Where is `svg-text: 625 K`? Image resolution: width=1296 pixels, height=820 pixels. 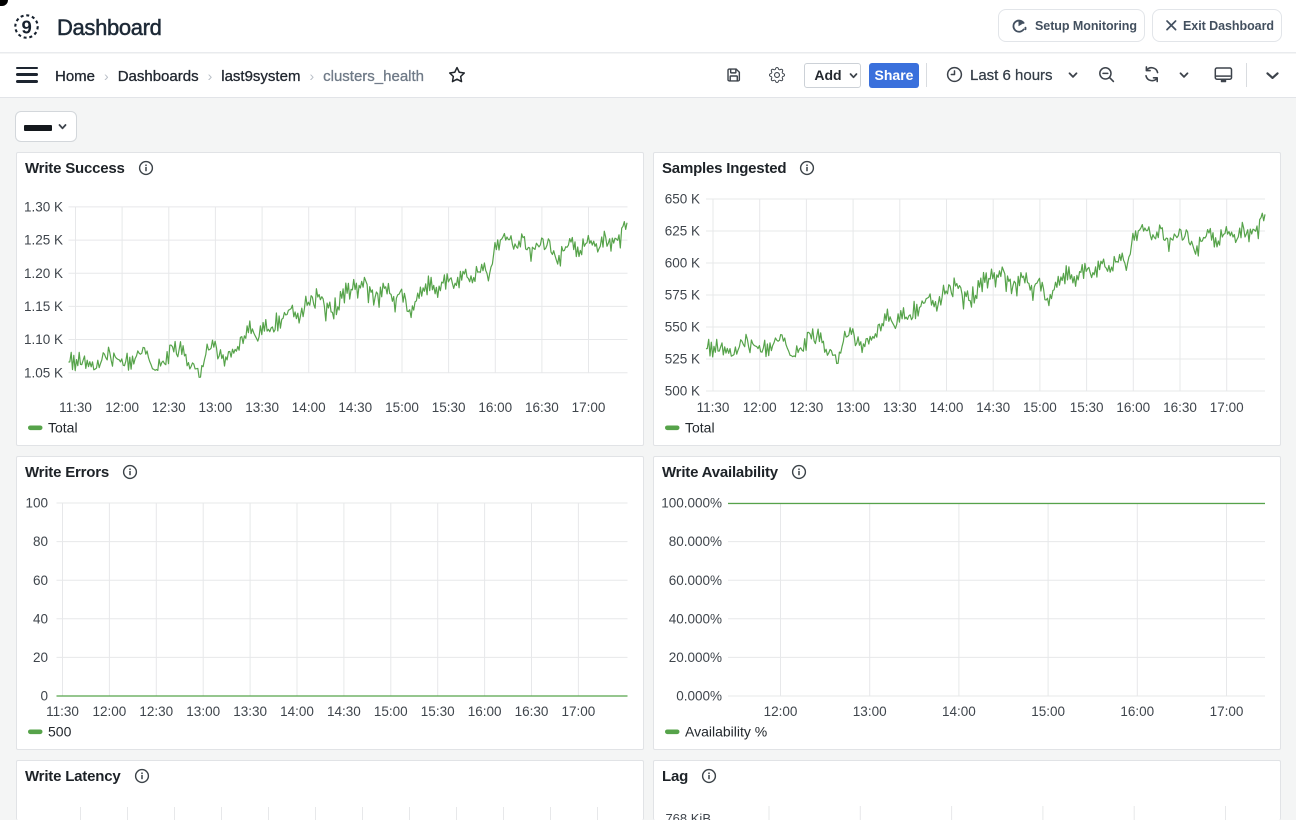 svg-text: 625 K is located at coordinates (682, 231).